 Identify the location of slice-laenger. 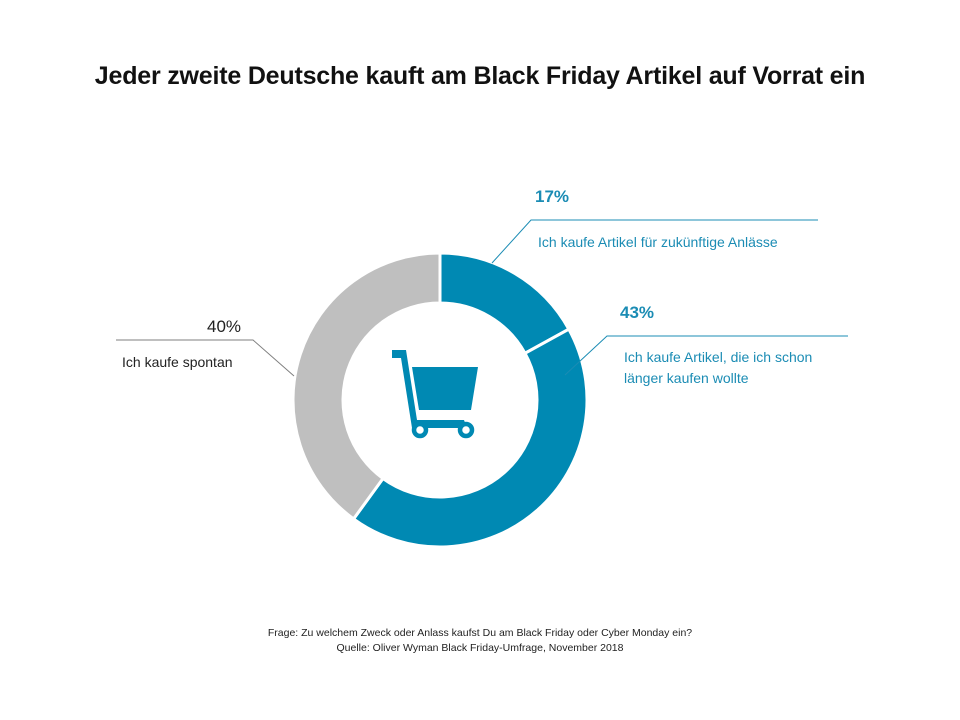
(470, 438).